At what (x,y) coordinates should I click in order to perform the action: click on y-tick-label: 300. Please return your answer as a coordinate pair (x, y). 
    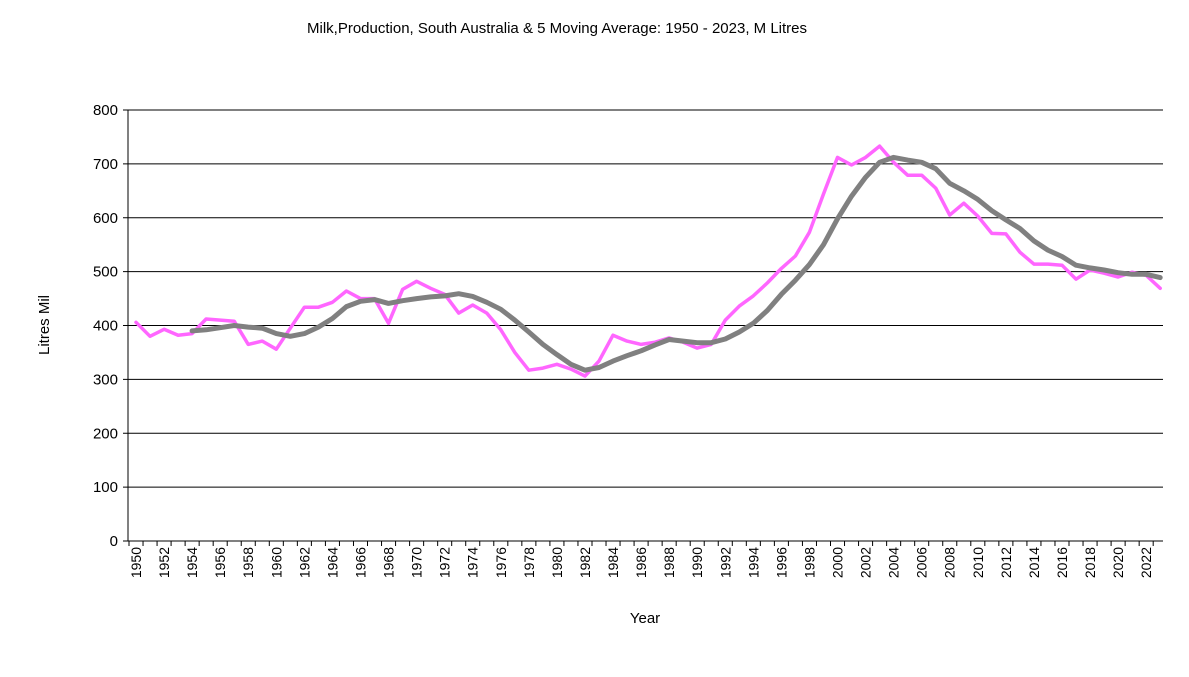
    Looking at the image, I should click on (105, 379).